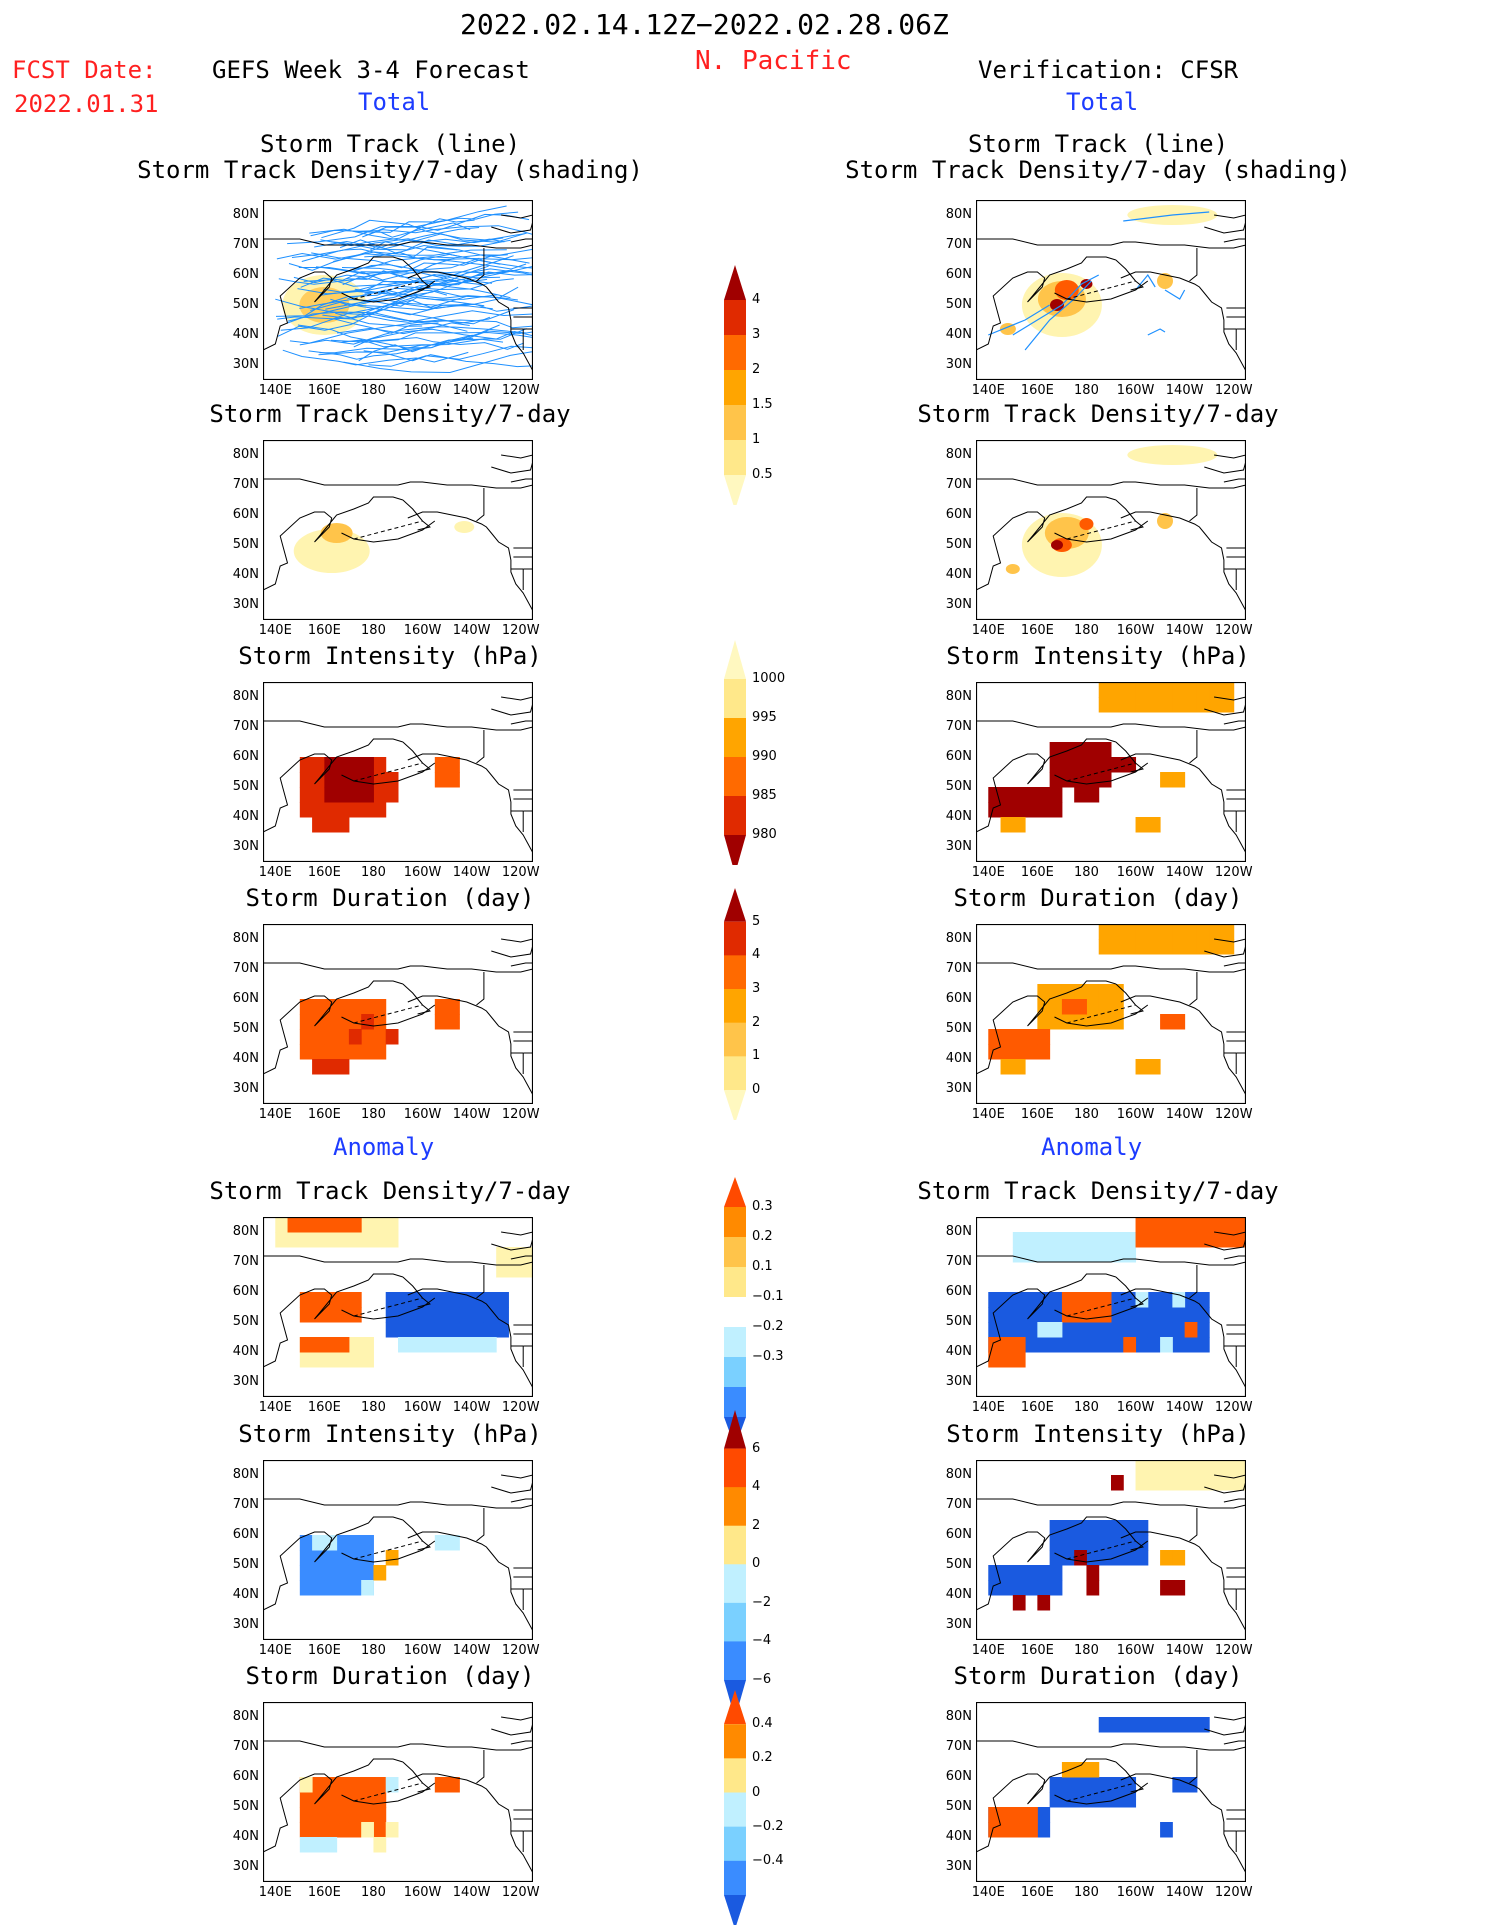 This screenshot has width=1487, height=1929. Describe the element at coordinates (756, 955) in the screenshot. I see `colorbar-tick-label: 4` at that location.